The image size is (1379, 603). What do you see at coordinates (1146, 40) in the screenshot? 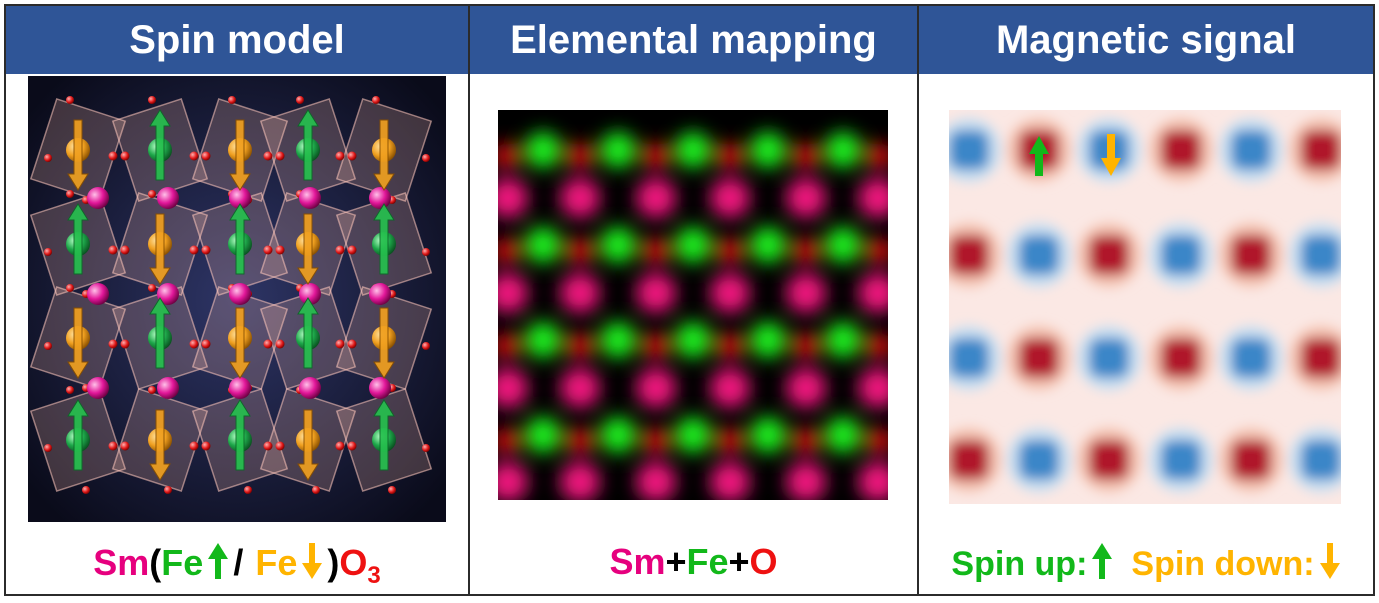
I see `panel-title-magnetic-signal: Magnetic signal` at bounding box center [1146, 40].